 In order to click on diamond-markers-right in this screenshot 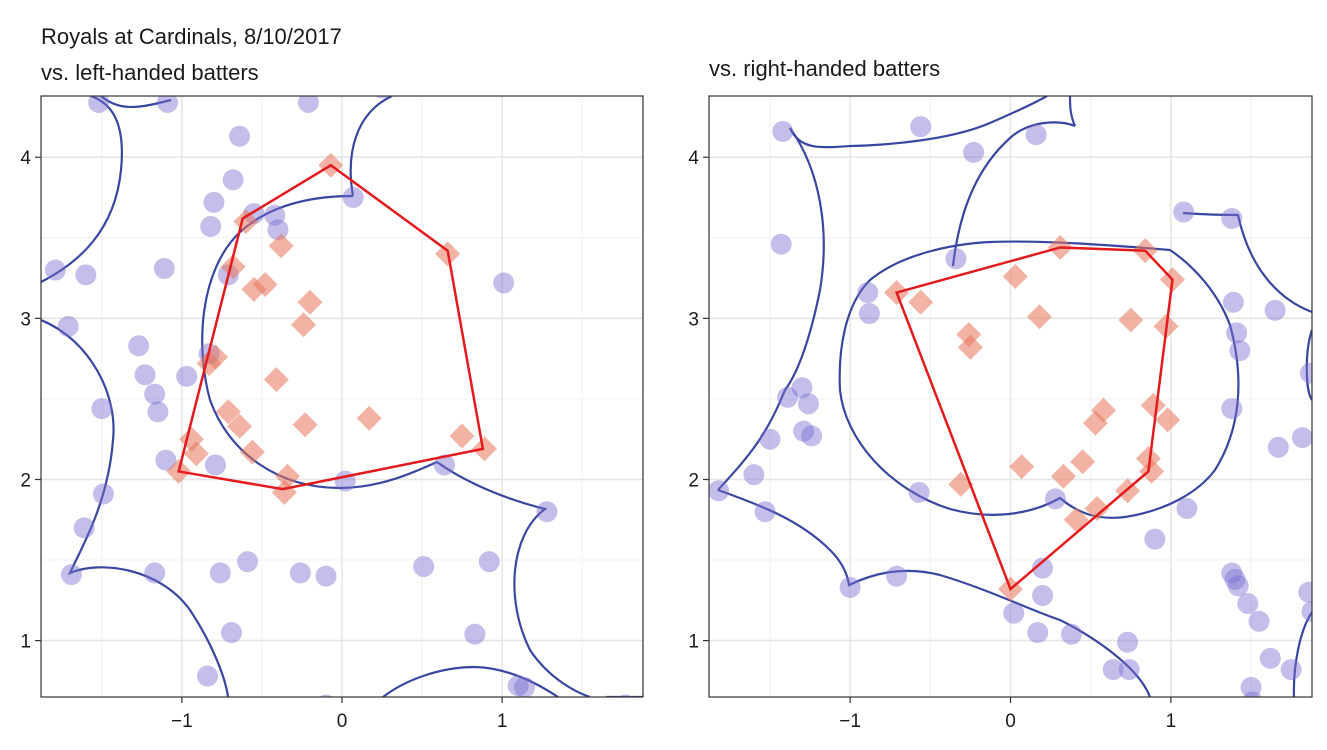, I will do `click(1034, 418)`.